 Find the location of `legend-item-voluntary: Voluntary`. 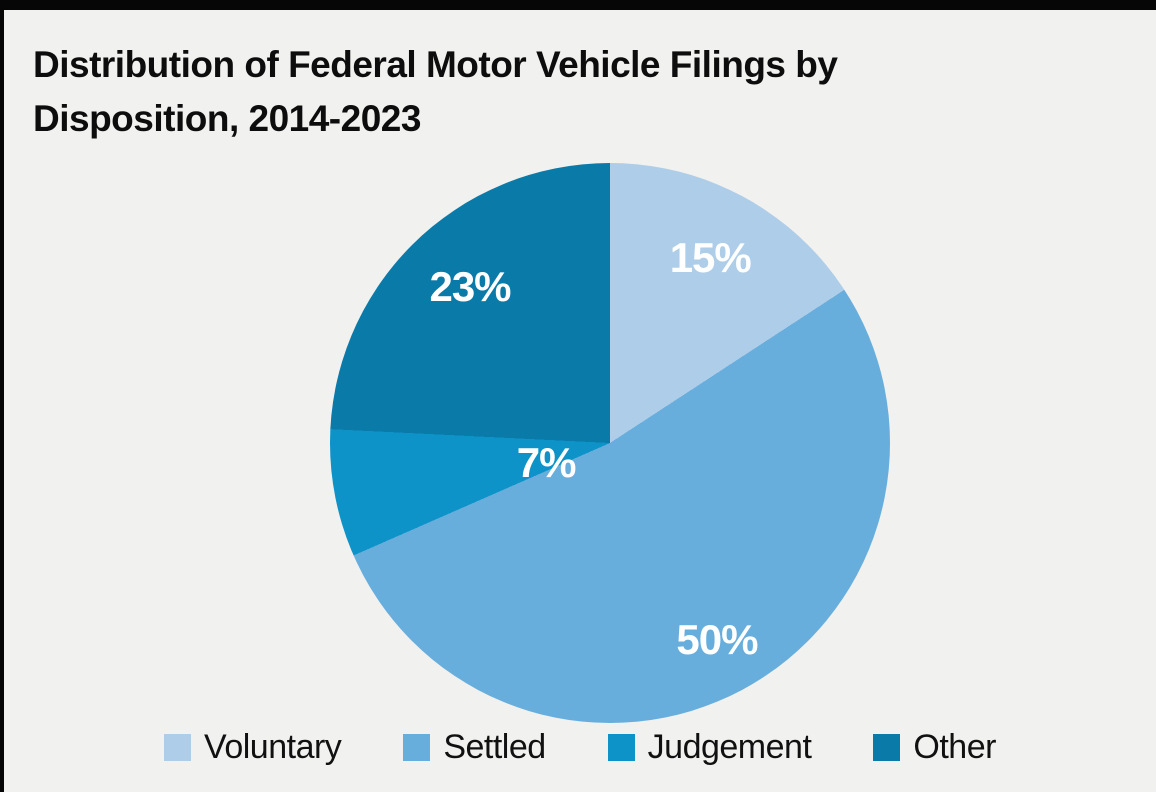

legend-item-voluntary: Voluntary is located at coordinates (253, 747).